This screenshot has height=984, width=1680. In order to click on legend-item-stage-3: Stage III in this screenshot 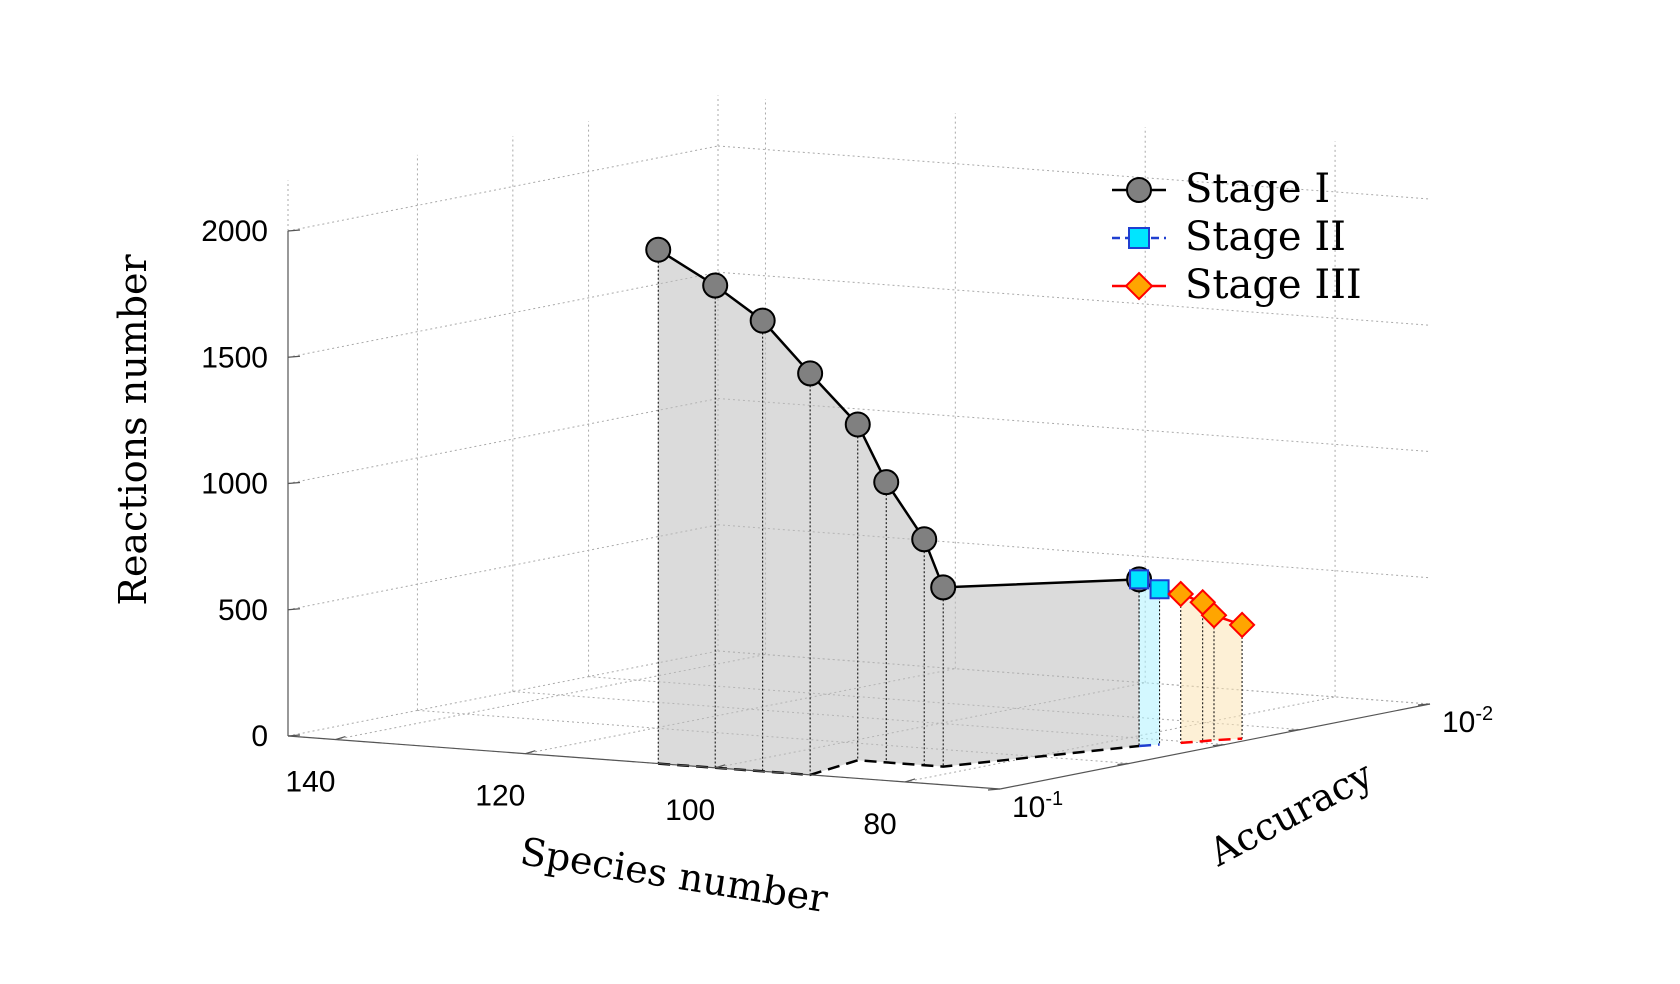, I will do `click(1237, 285)`.